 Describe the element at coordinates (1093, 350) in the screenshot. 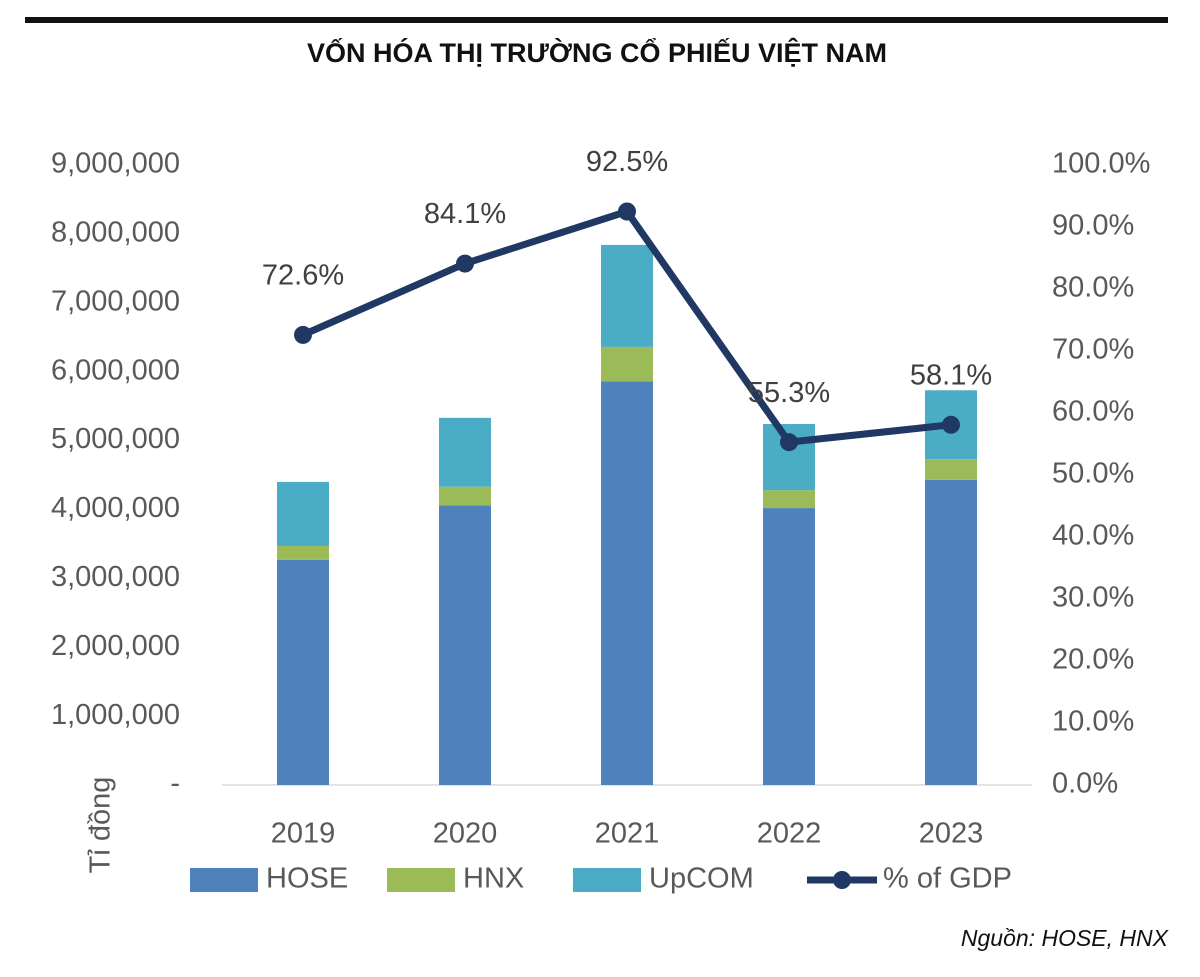

I see `y2-tick-label: 70.0%` at that location.